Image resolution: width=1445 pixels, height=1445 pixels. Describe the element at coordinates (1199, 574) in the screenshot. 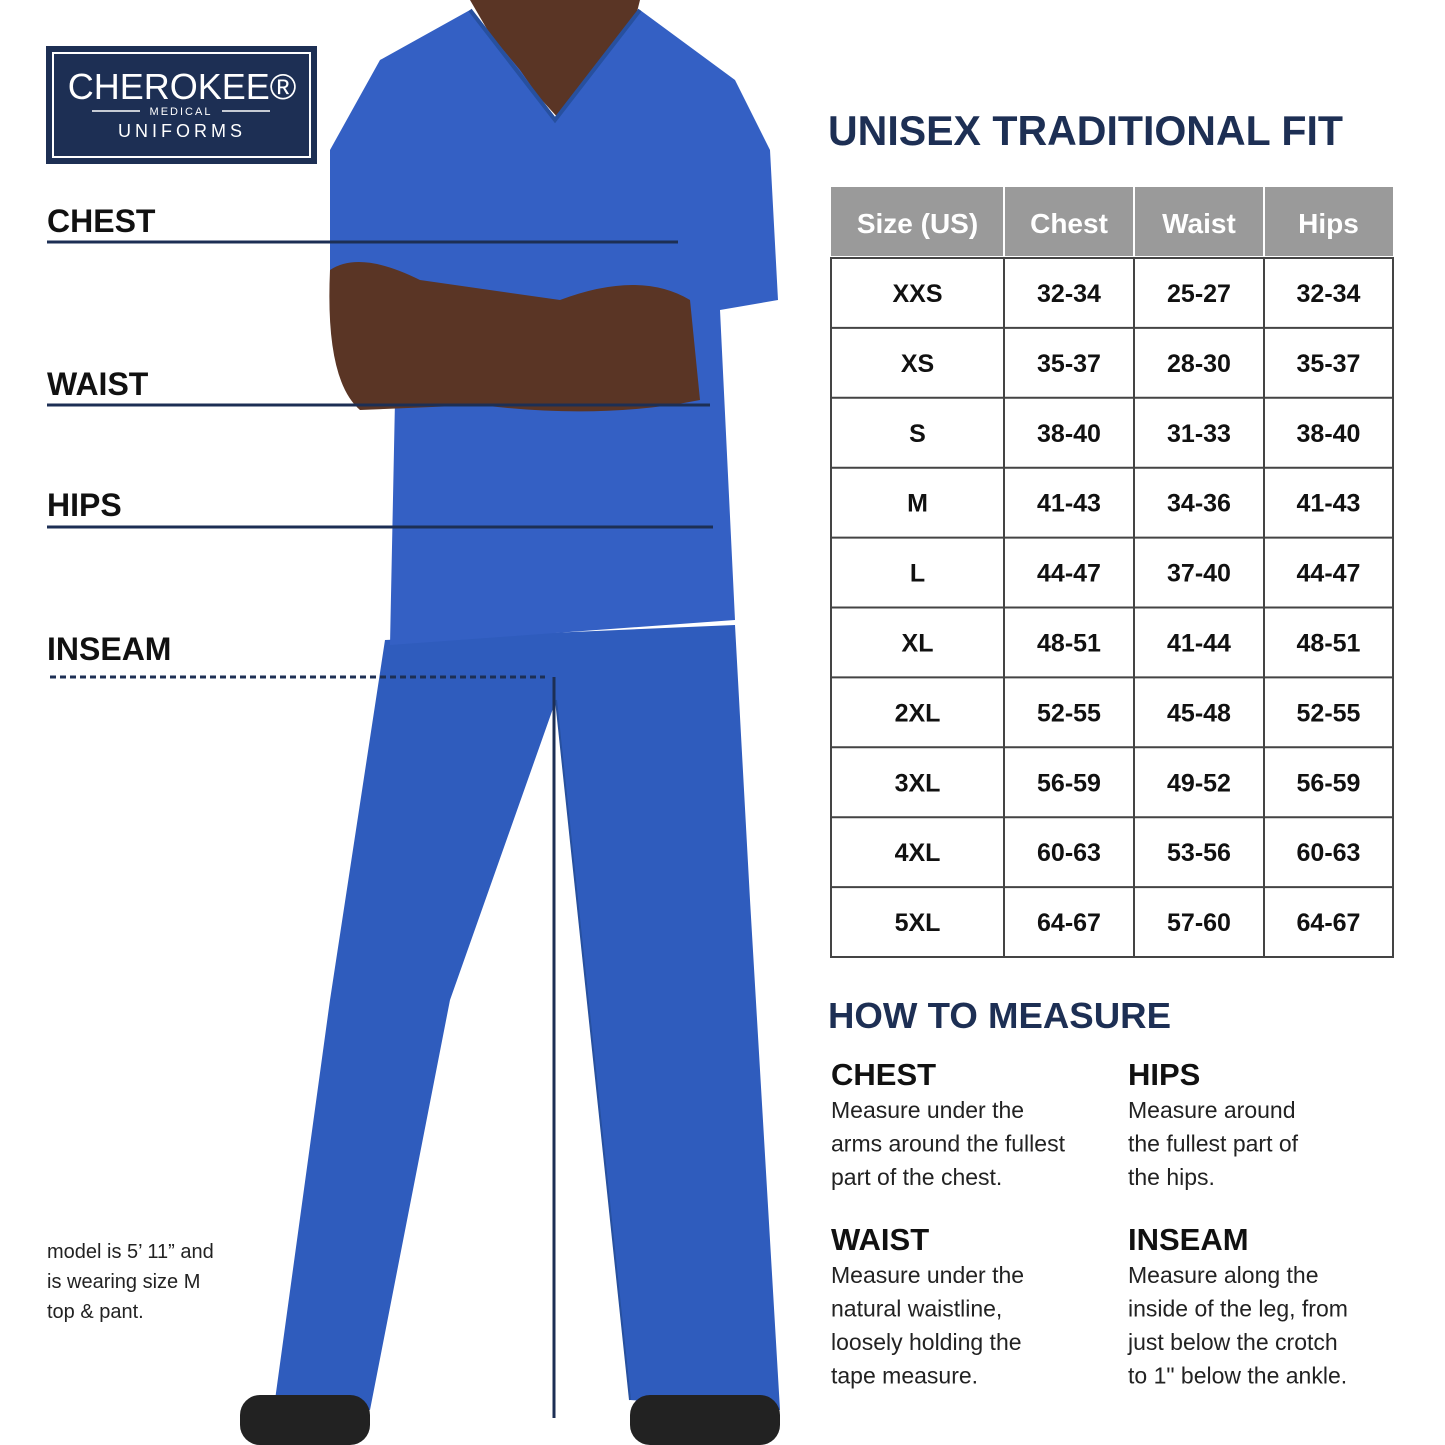

I see `table-cell: 37-40` at that location.